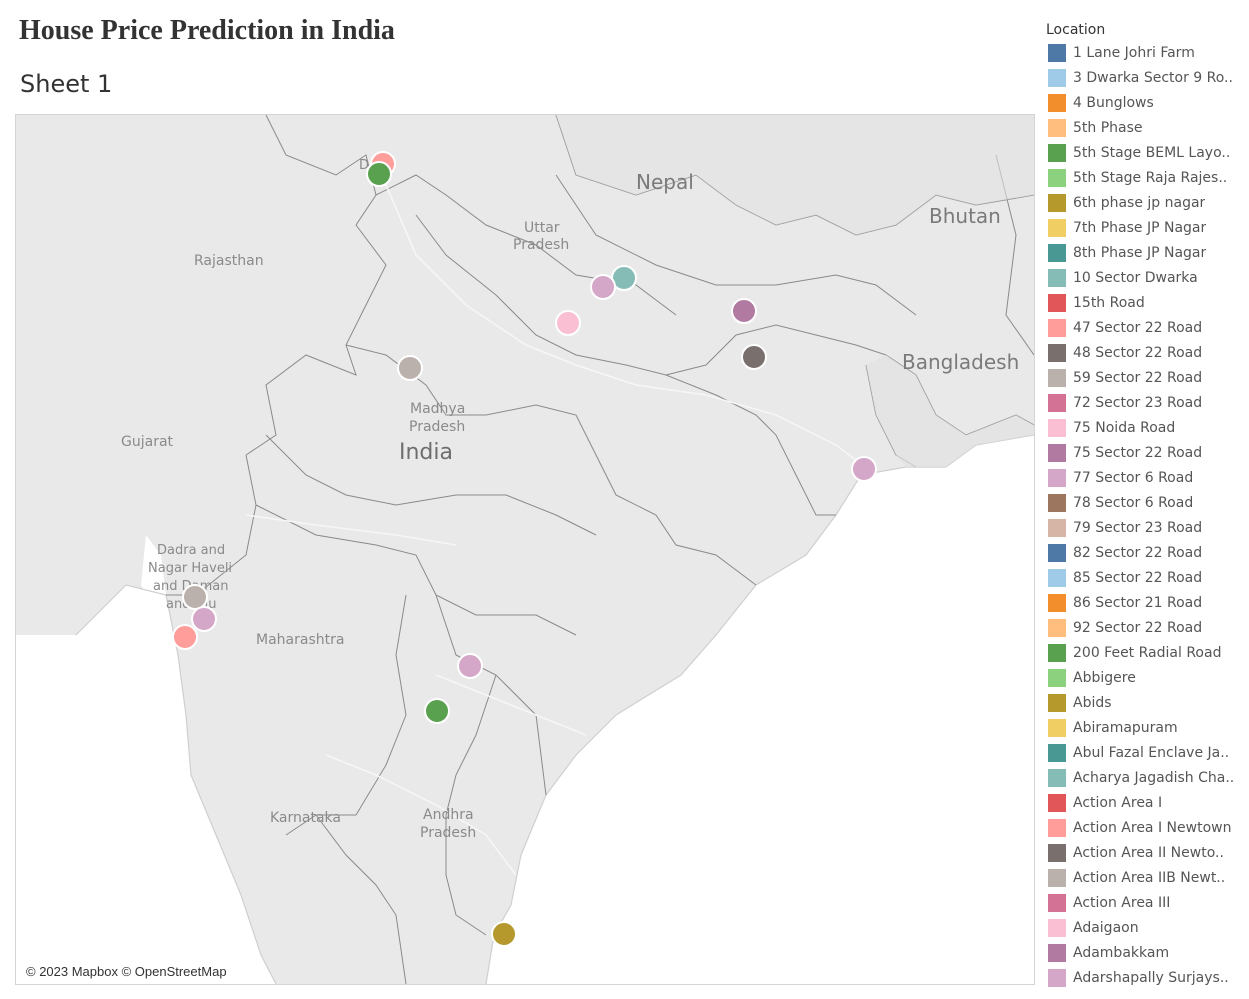  Describe the element at coordinates (1146, 802) in the screenshot. I see `legend-item: Action Area I` at that location.